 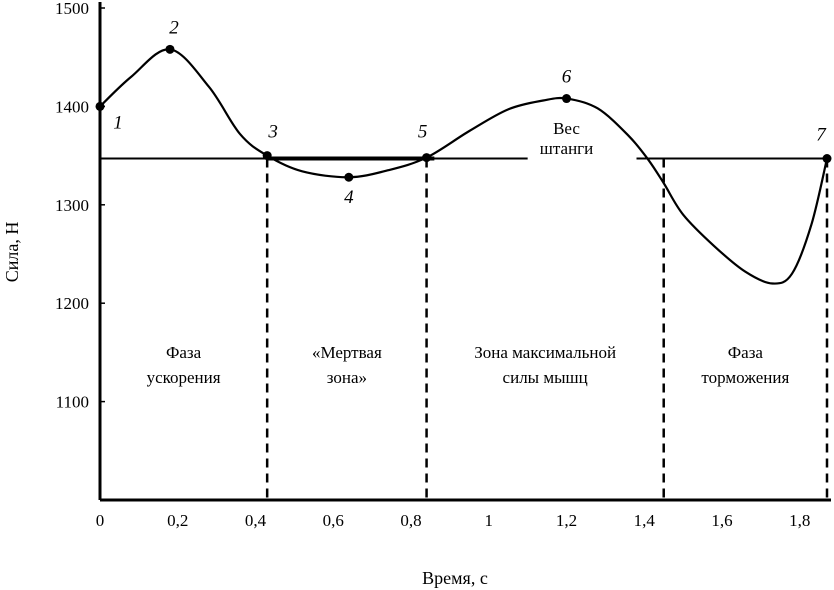 What do you see at coordinates (177, 520) in the screenshot?
I see `x-tick-label: 0,2` at bounding box center [177, 520].